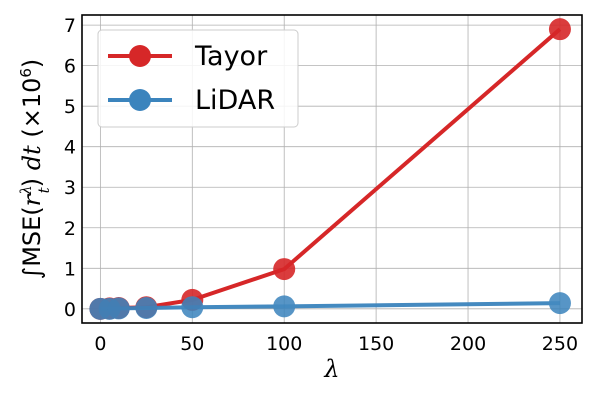 This screenshot has height=400, width=600. What do you see at coordinates (70, 188) in the screenshot?
I see `y-tick-label: 3` at bounding box center [70, 188].